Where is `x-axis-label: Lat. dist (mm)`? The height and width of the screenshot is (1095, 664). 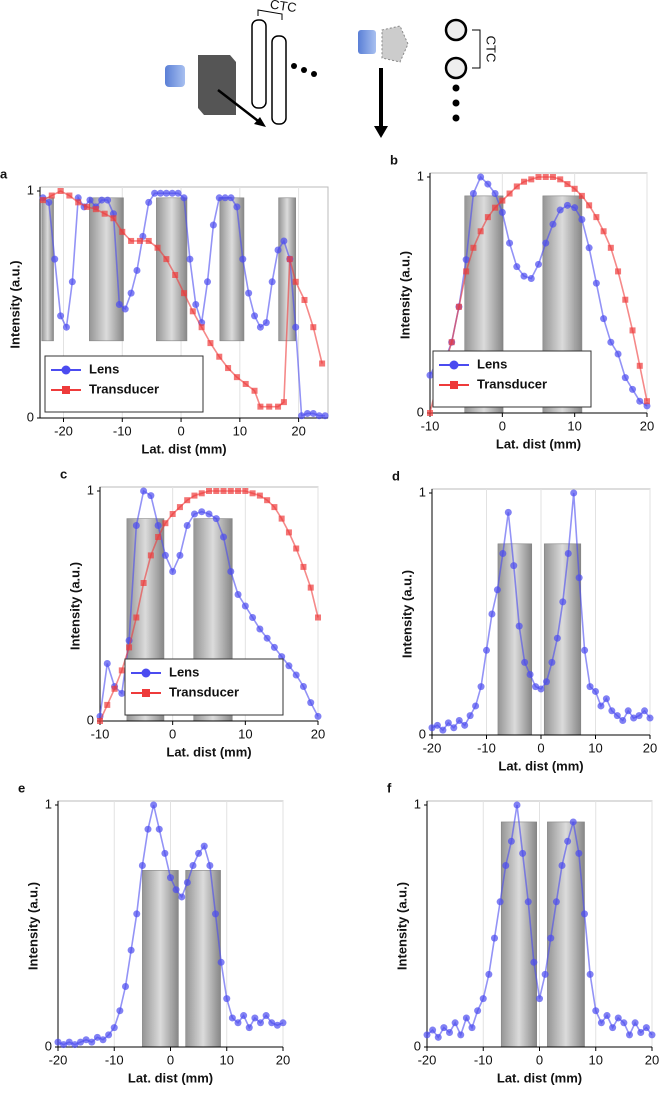 x-axis-label: Lat. dist (mm) is located at coordinates (208, 751).